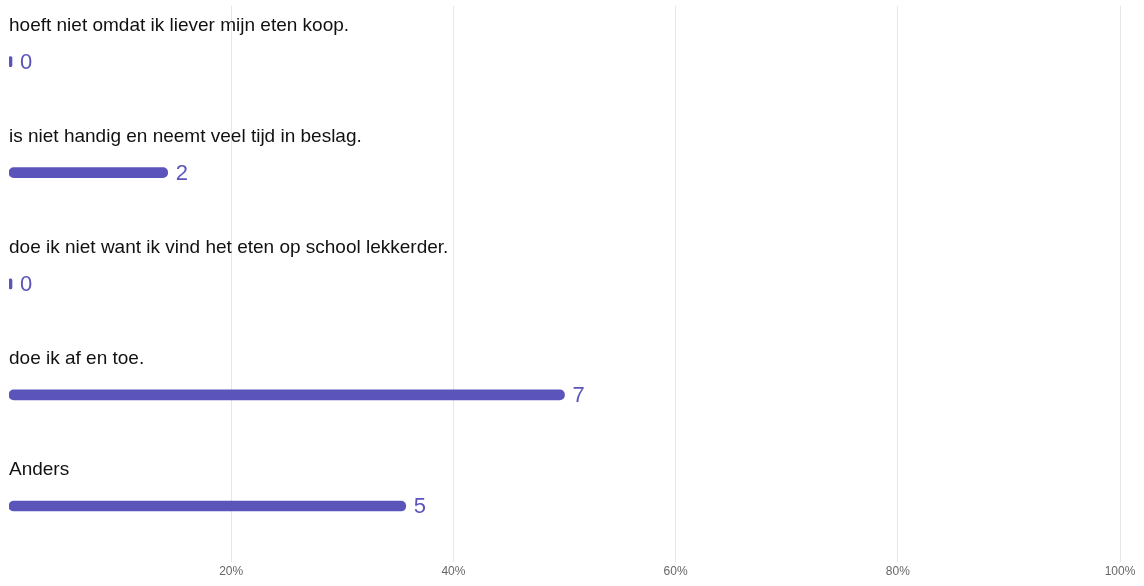  Describe the element at coordinates (675, 571) in the screenshot. I see `x2-tick-label: 60%` at that location.